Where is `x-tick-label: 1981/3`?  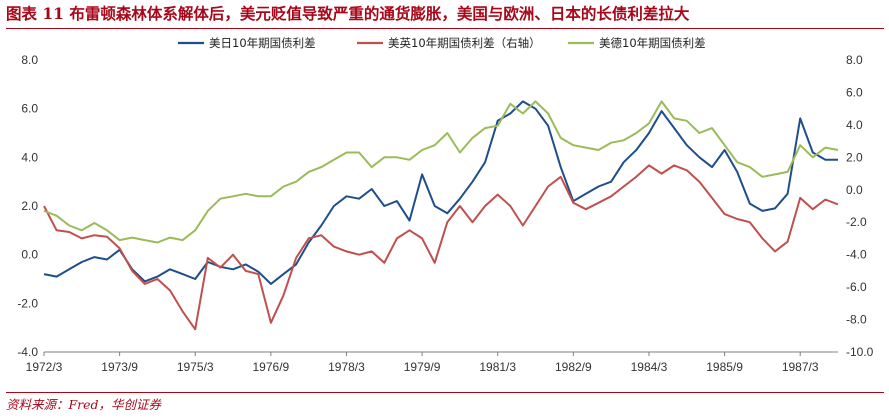 x-tick-label: 1981/3 is located at coordinates (497, 367).